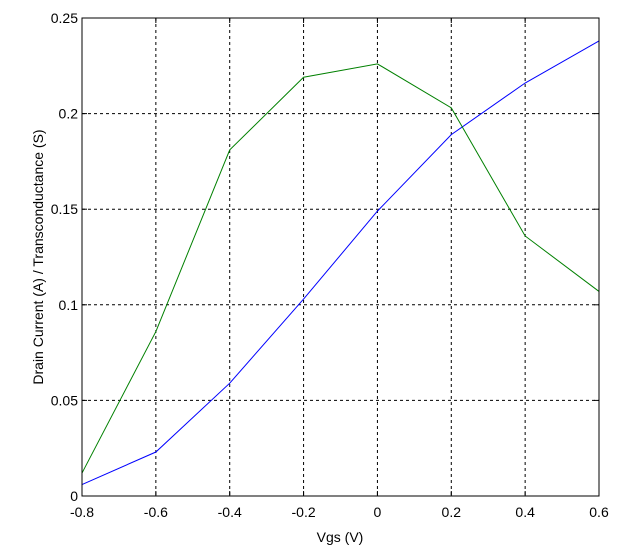  What do you see at coordinates (304, 512) in the screenshot?
I see `x-tick-label: -0.2` at bounding box center [304, 512].